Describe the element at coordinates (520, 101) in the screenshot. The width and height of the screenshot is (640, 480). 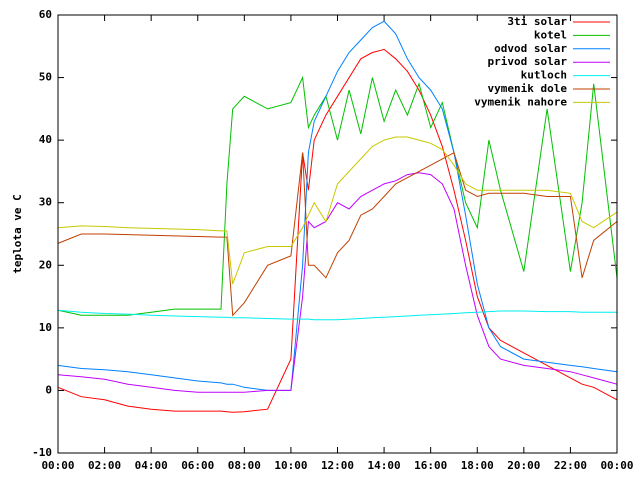
I see `legend-label: vymenik nahore` at that location.